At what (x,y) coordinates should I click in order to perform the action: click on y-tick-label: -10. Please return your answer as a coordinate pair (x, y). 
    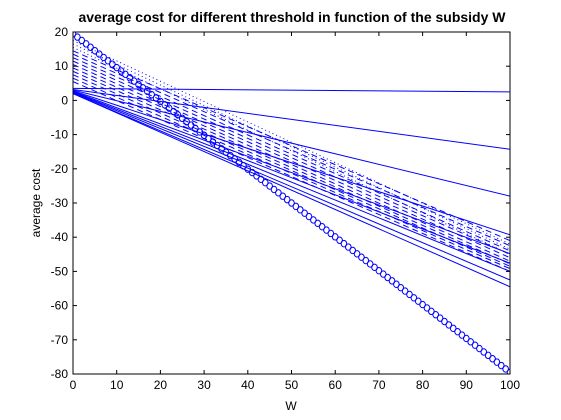
    Looking at the image, I should click on (60, 135).